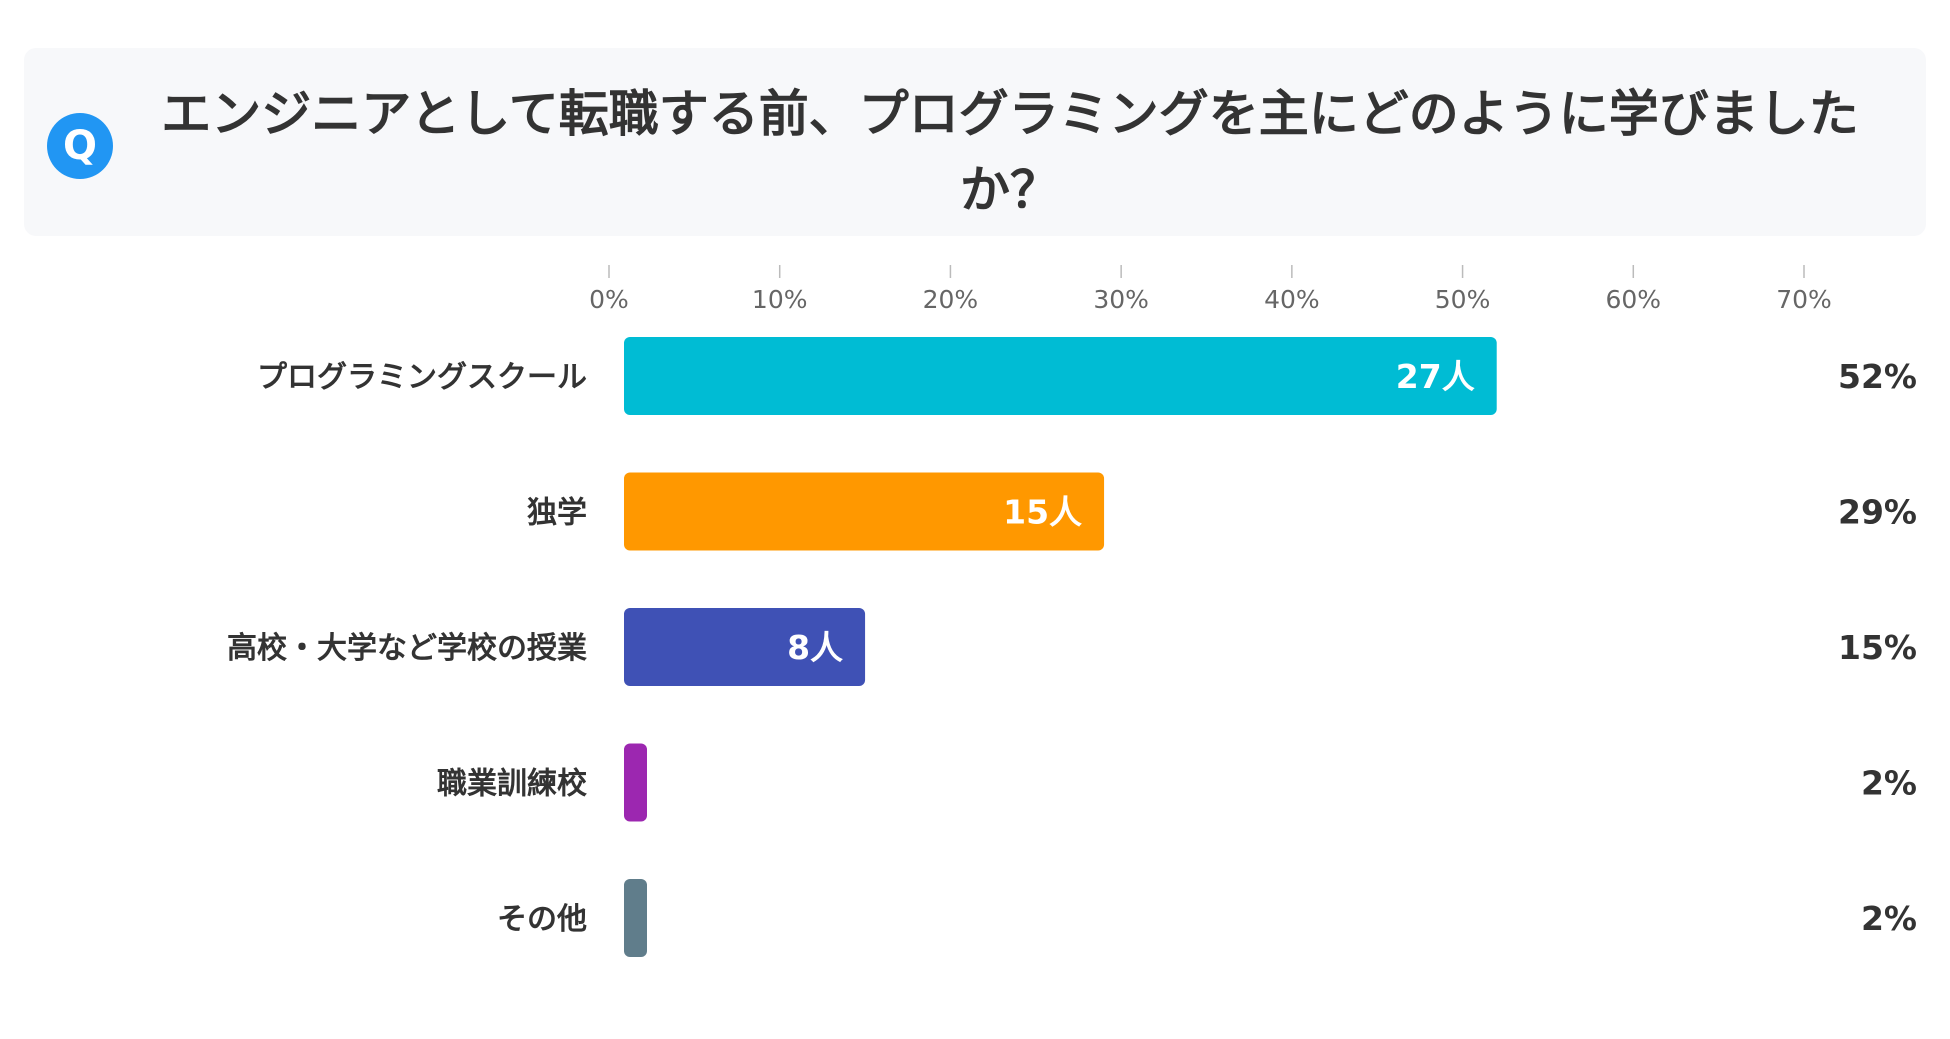  I want to click on bar-row: 独学 15人 29%, so click(1222, 511).